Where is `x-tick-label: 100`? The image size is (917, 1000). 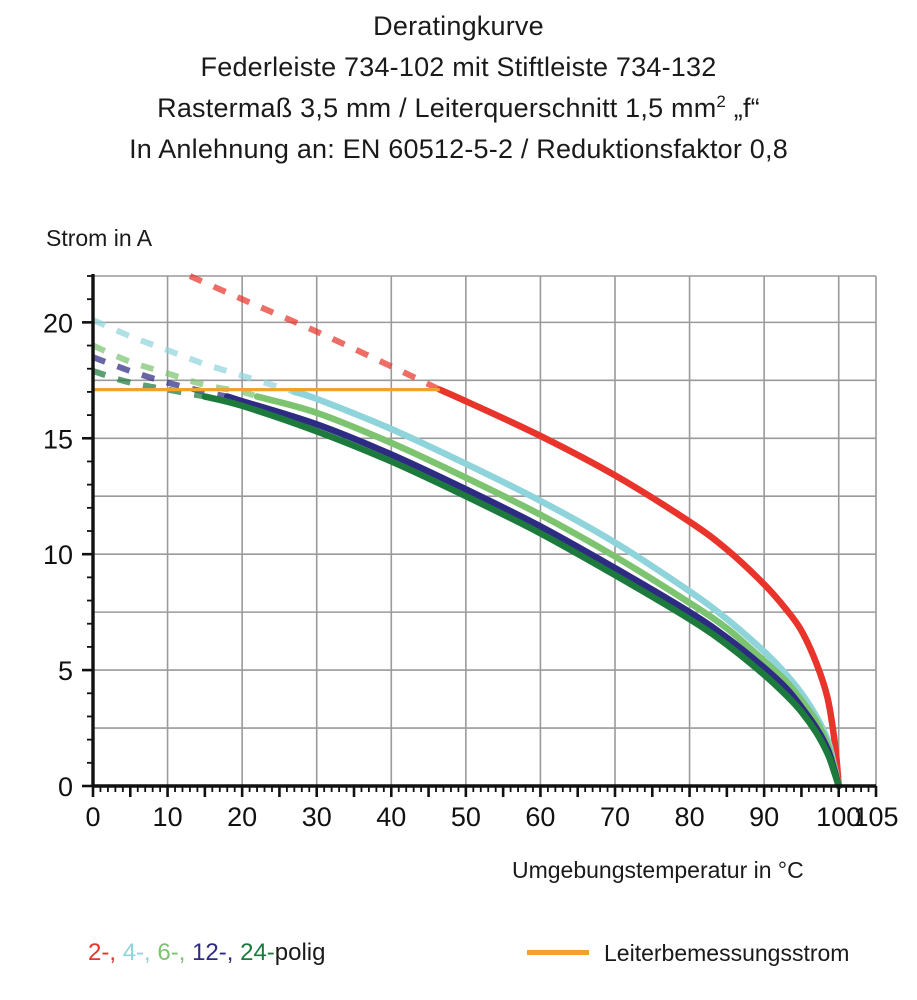 x-tick-label: 100 is located at coordinates (838, 817).